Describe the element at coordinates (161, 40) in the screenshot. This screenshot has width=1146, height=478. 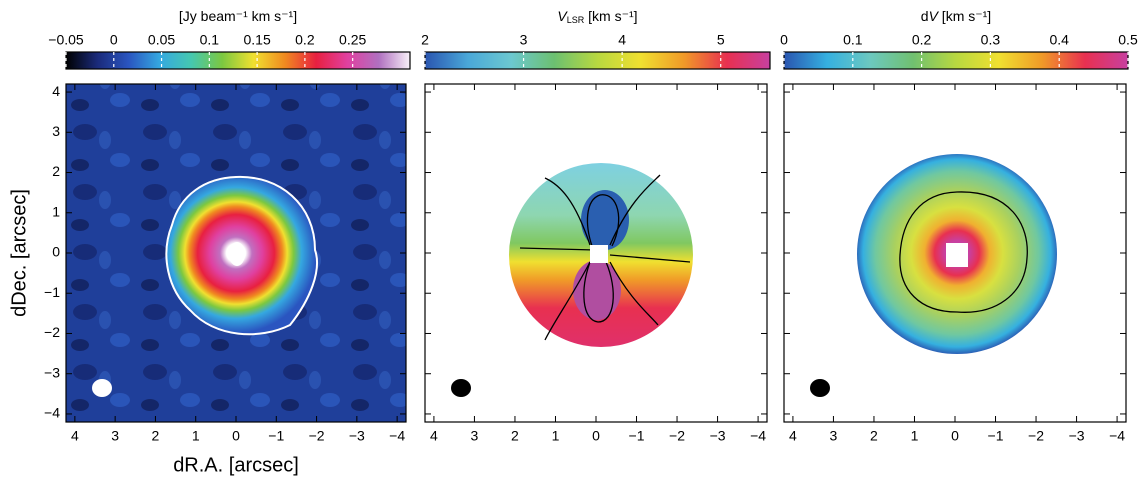
I see `colorbar-tick-label: 0.05` at that location.